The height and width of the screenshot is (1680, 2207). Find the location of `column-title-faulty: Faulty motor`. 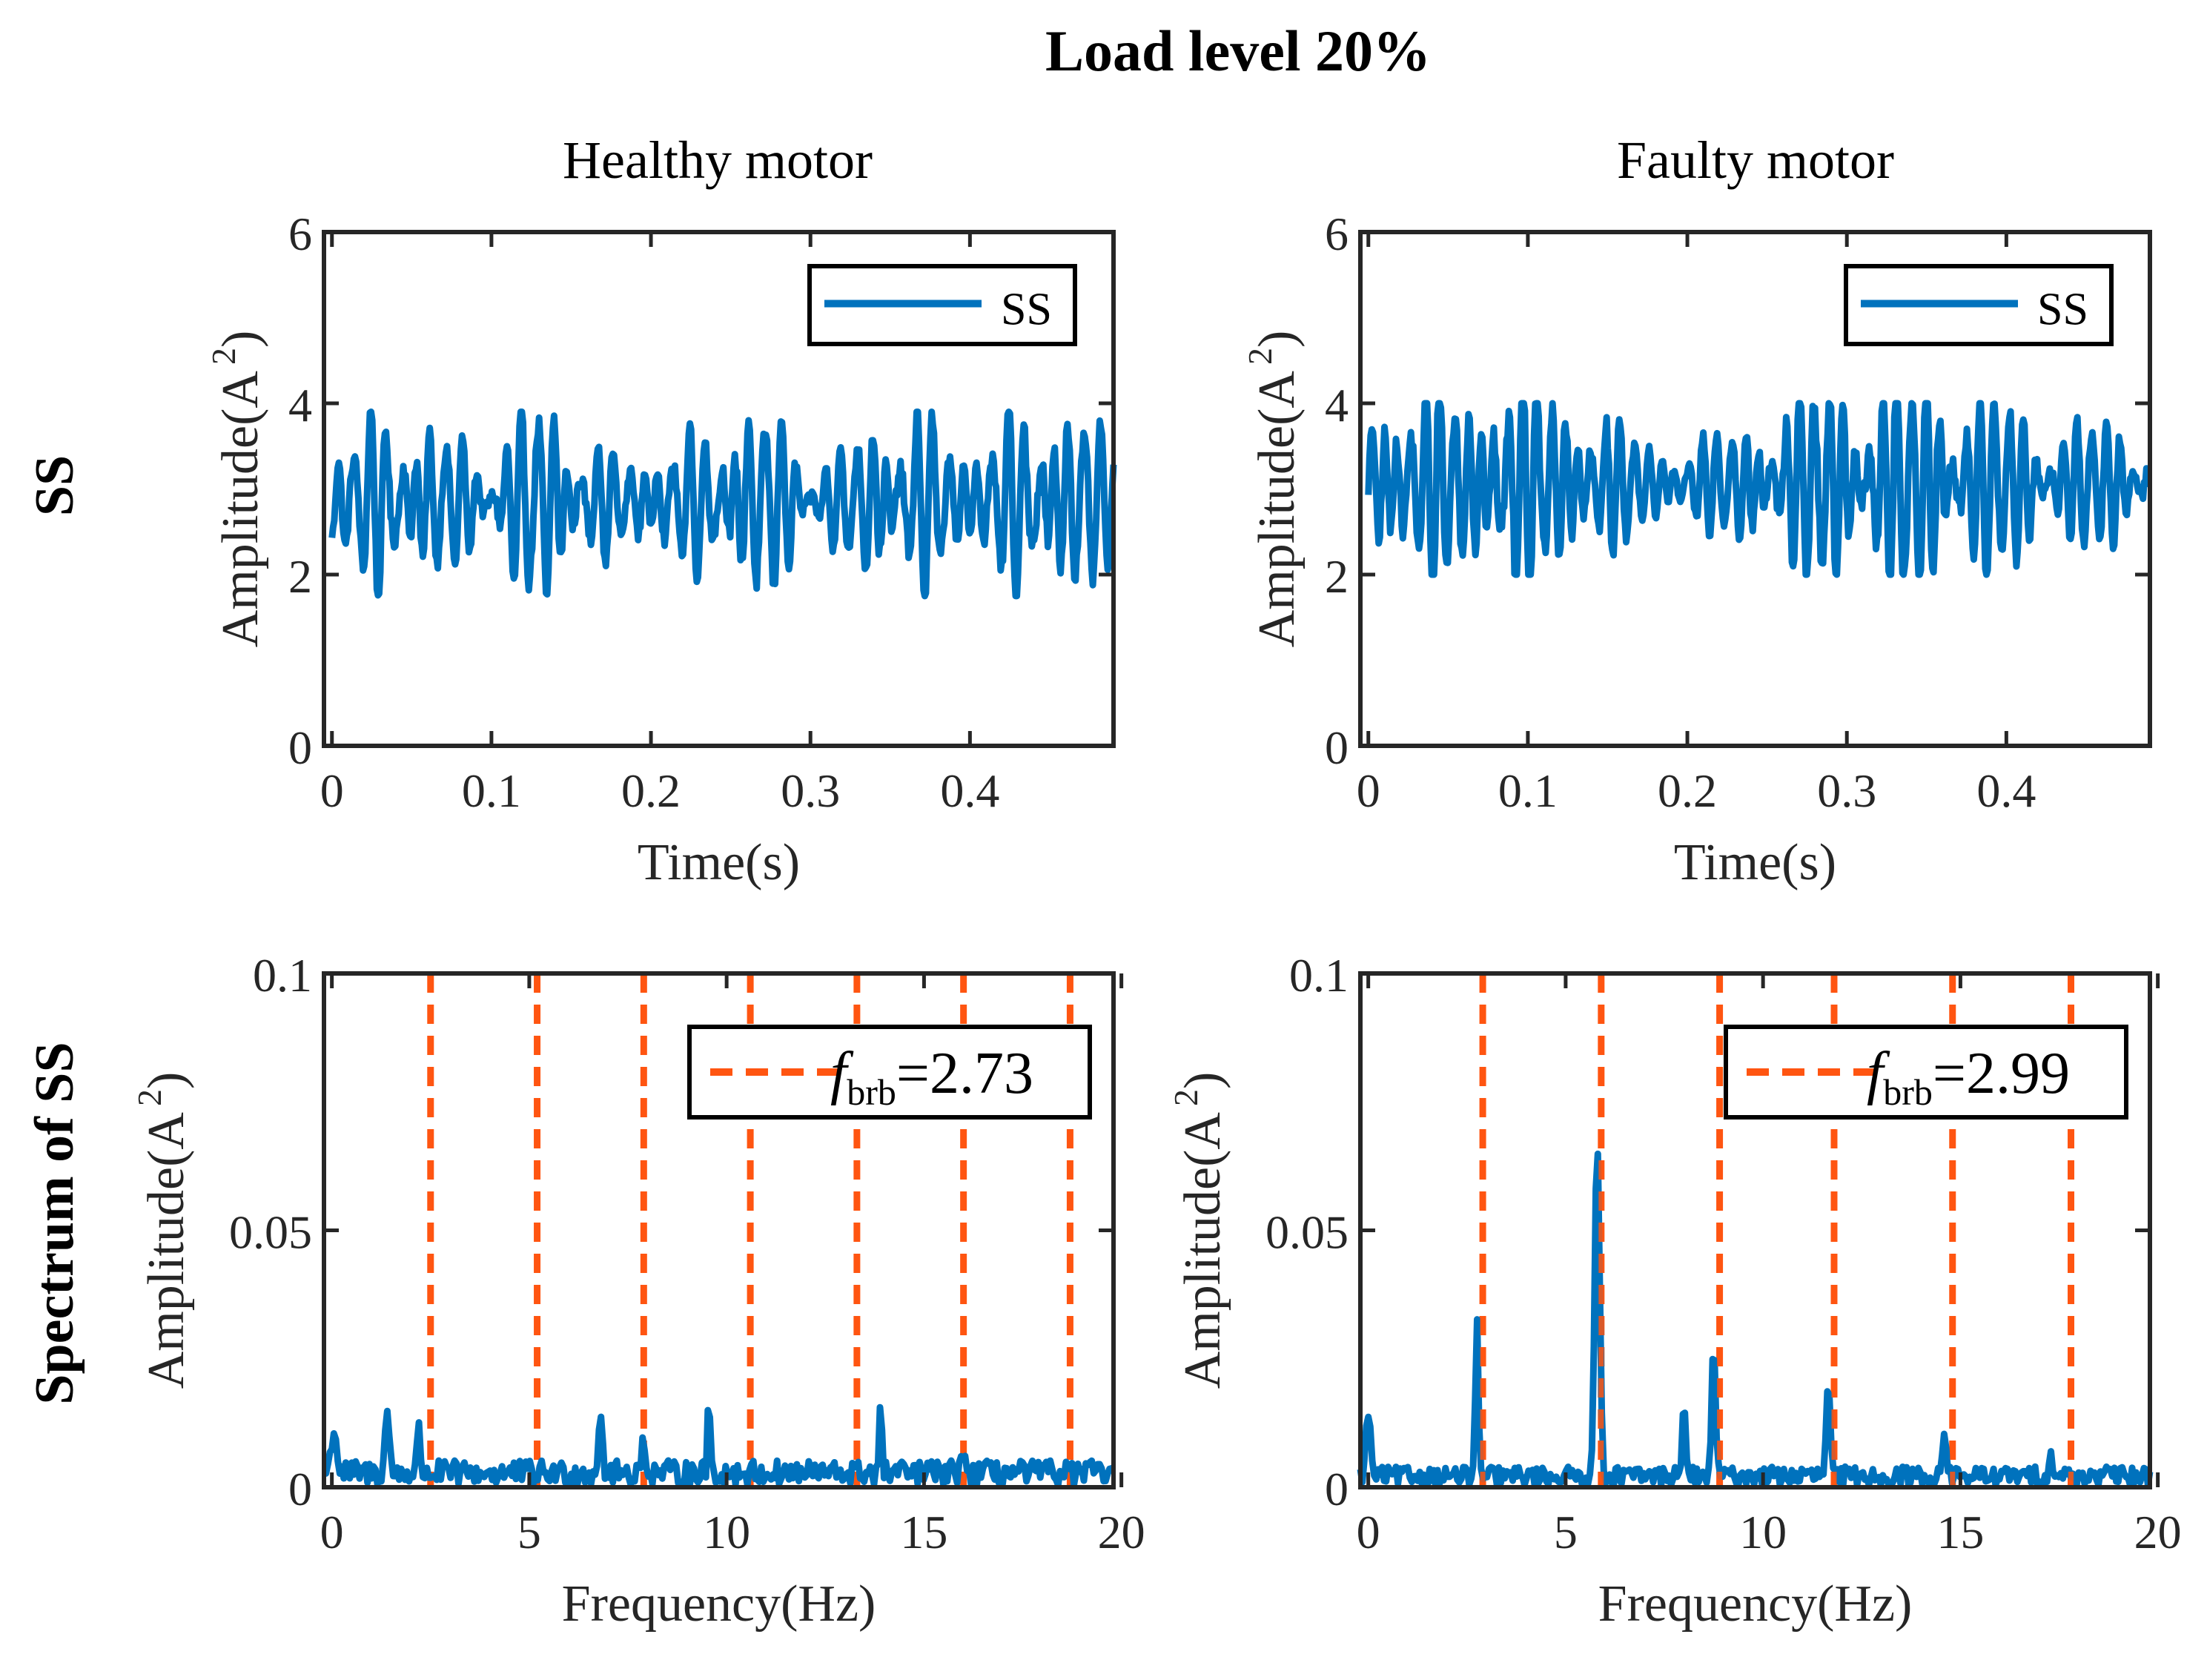

column-title-faulty: Faulty motor is located at coordinates (1755, 160).